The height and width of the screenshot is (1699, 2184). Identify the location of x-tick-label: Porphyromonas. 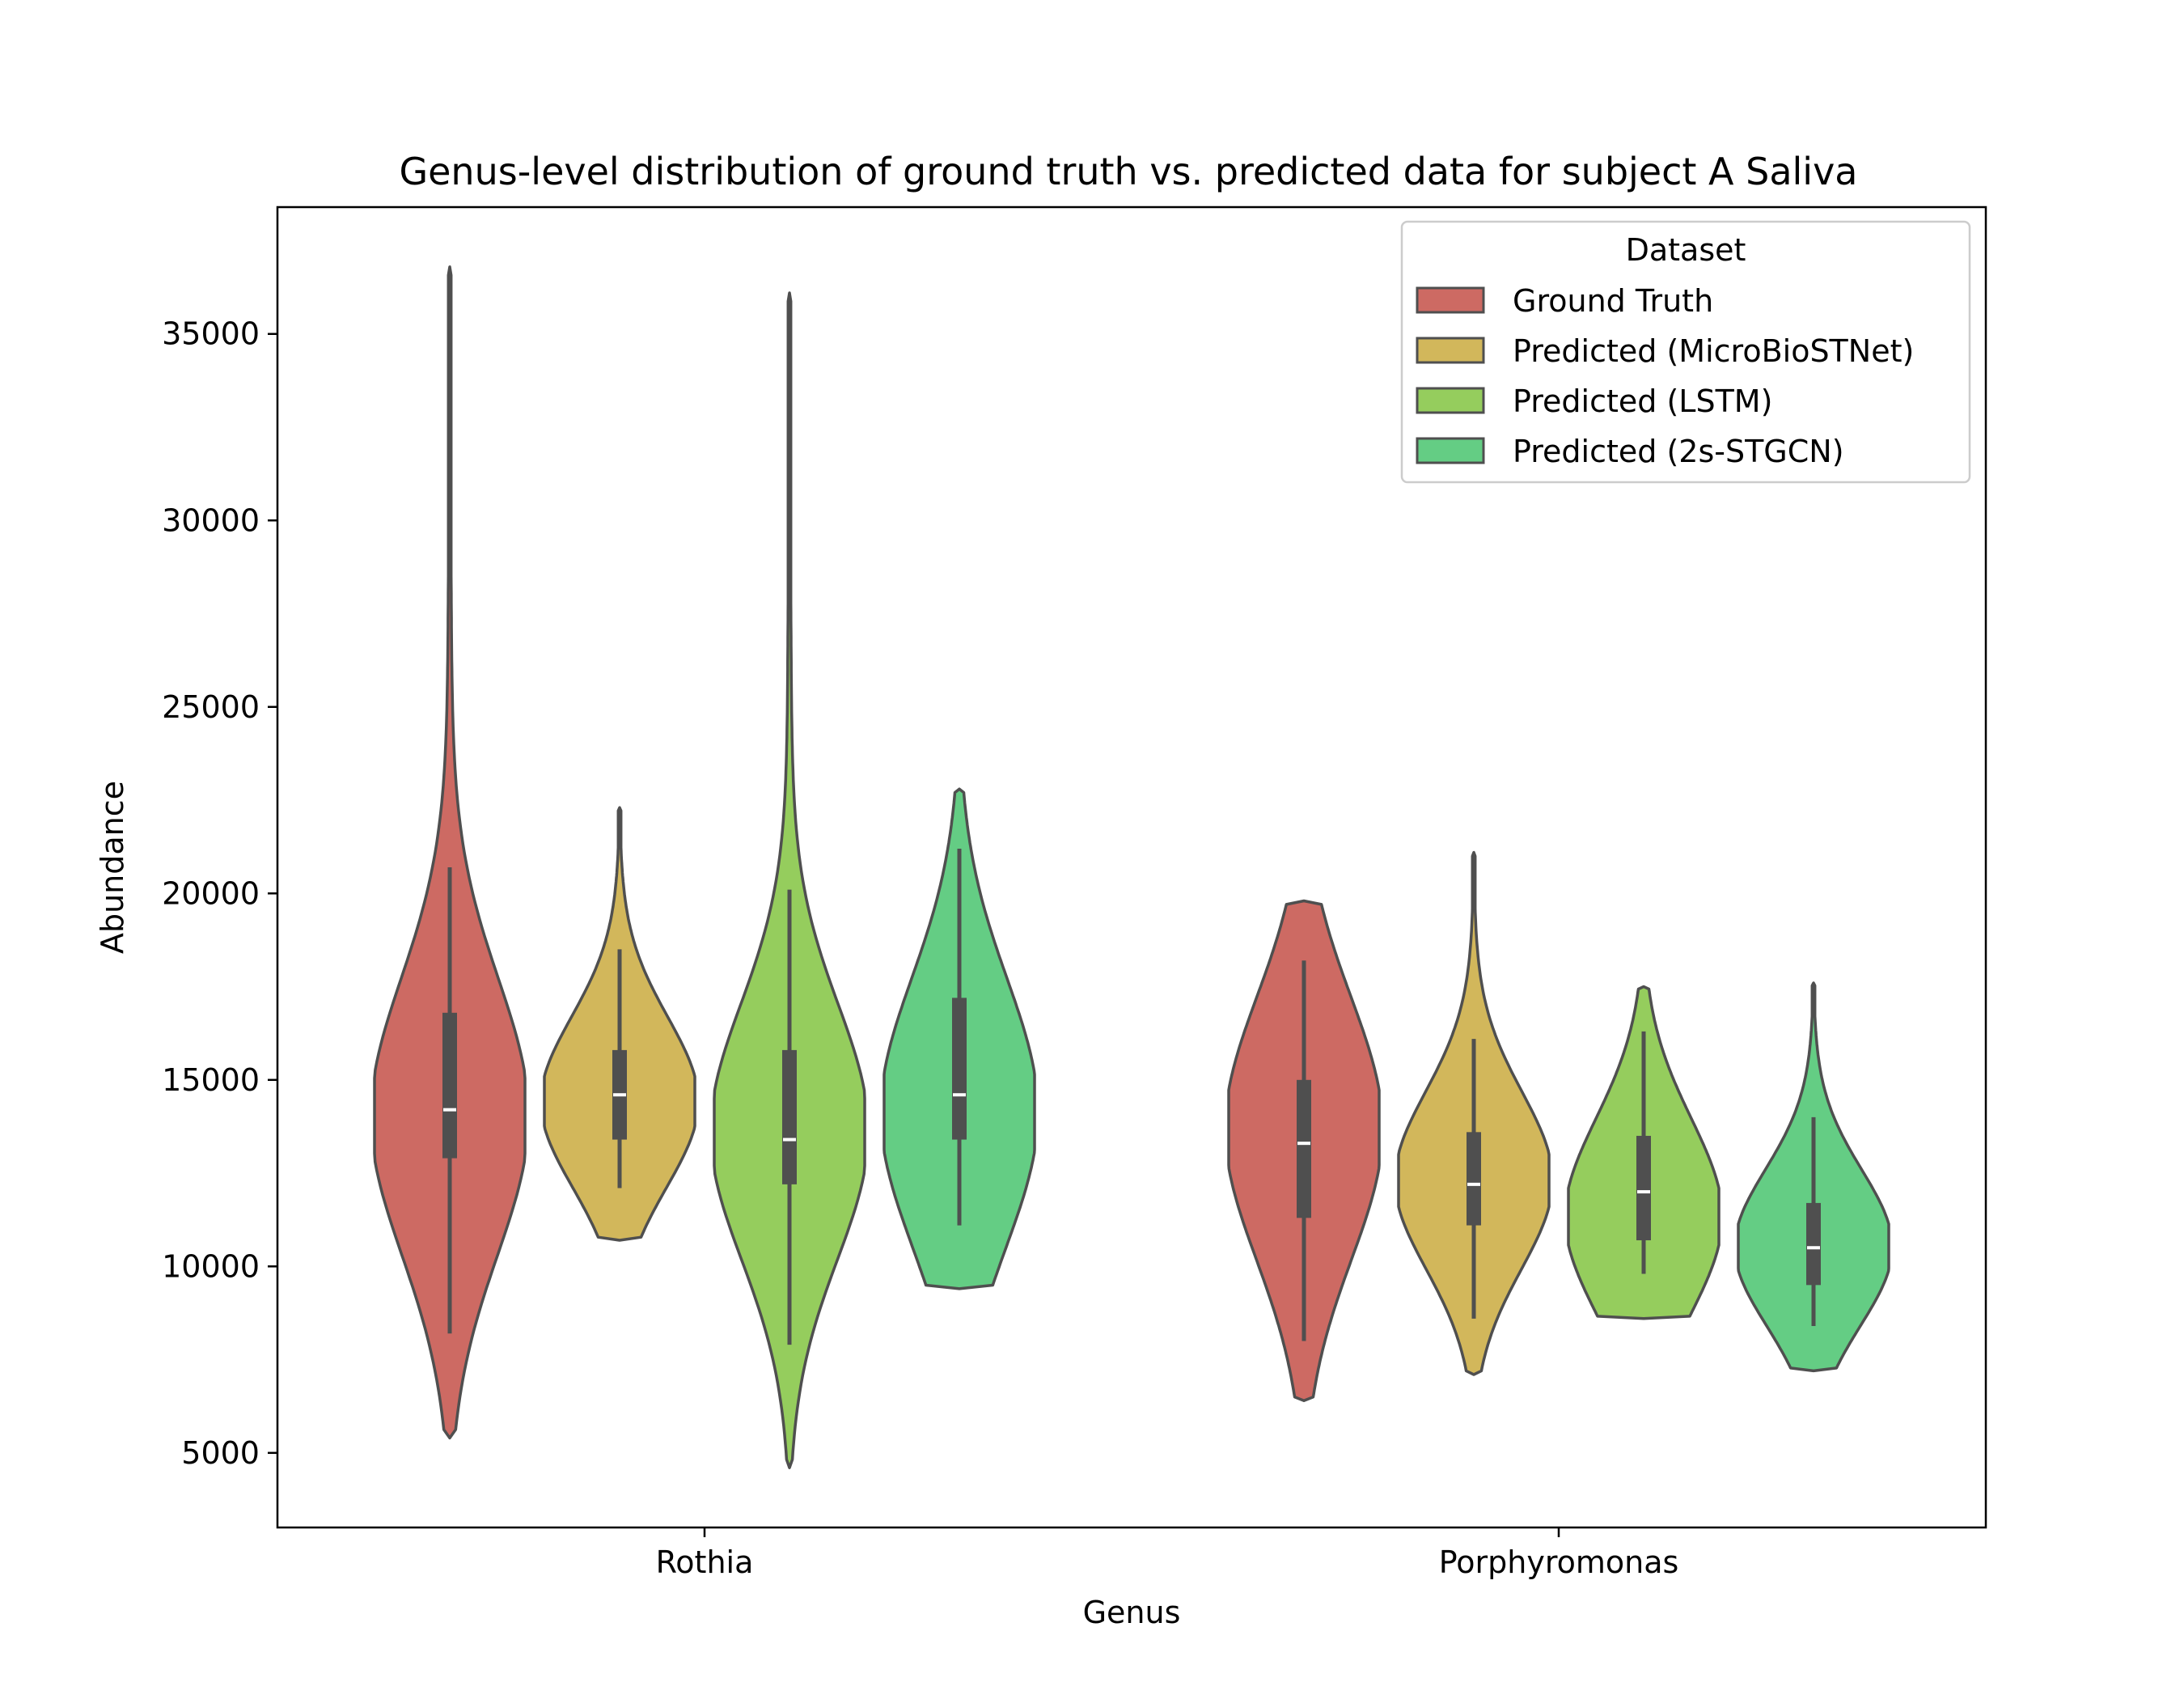
(1559, 1562).